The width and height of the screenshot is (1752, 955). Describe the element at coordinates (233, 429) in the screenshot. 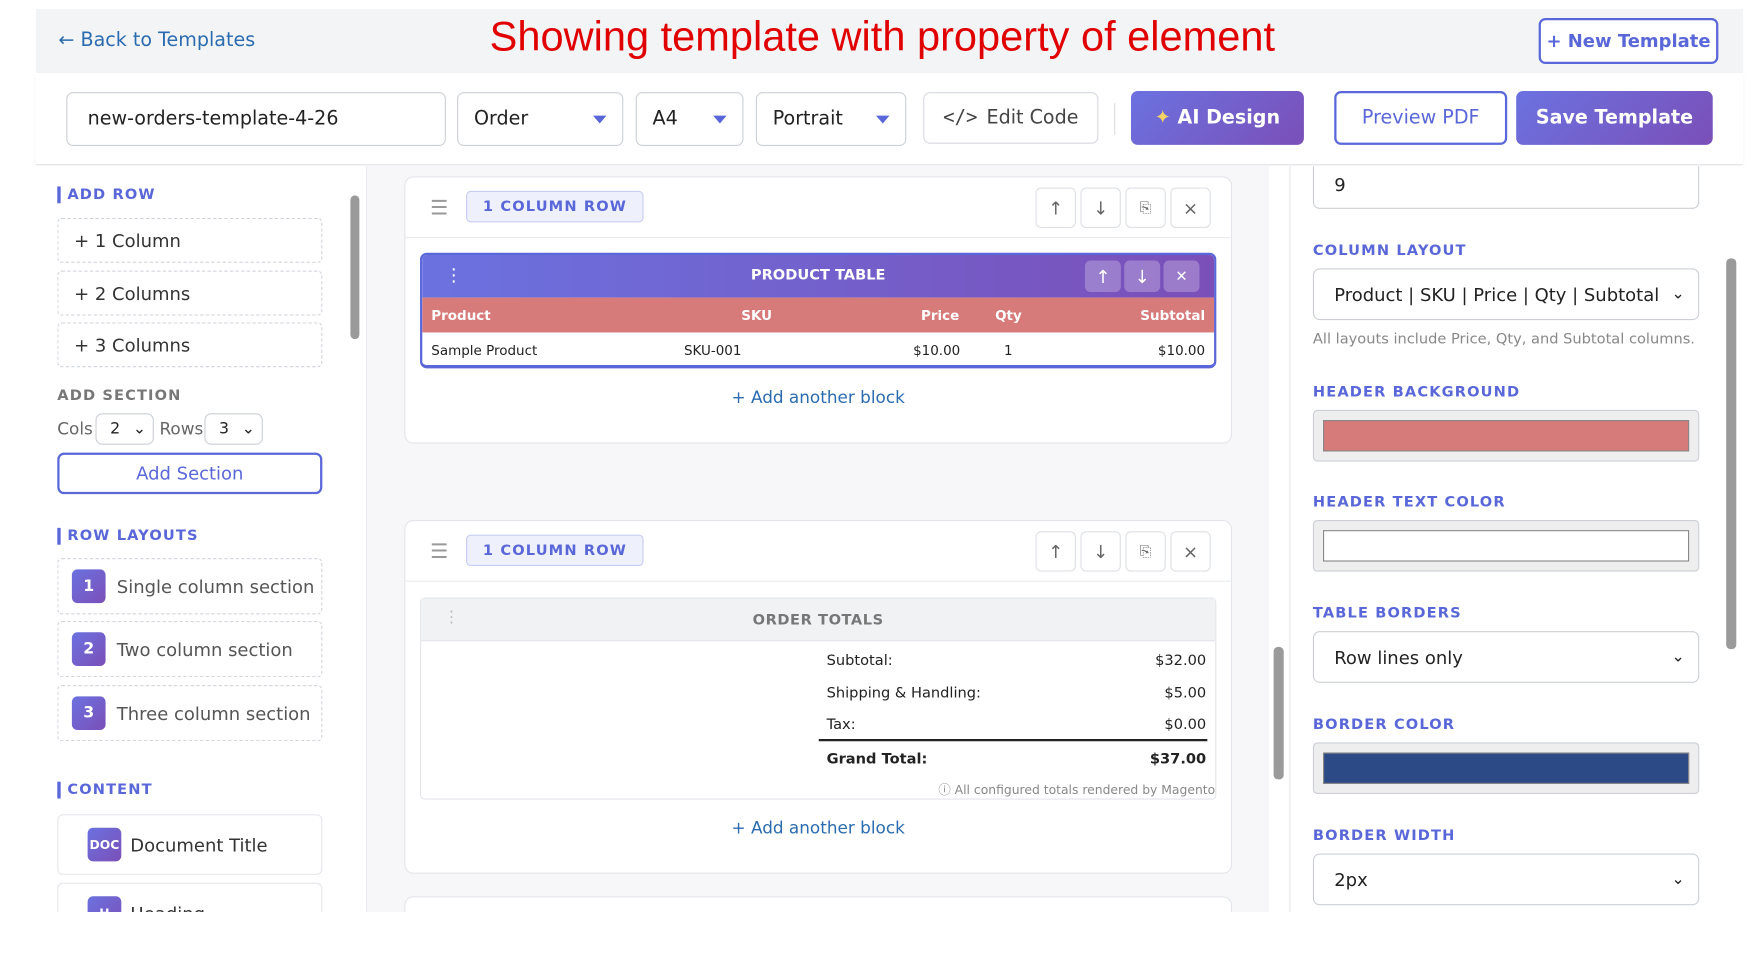

I see `rows-select: 3 ⌄` at that location.